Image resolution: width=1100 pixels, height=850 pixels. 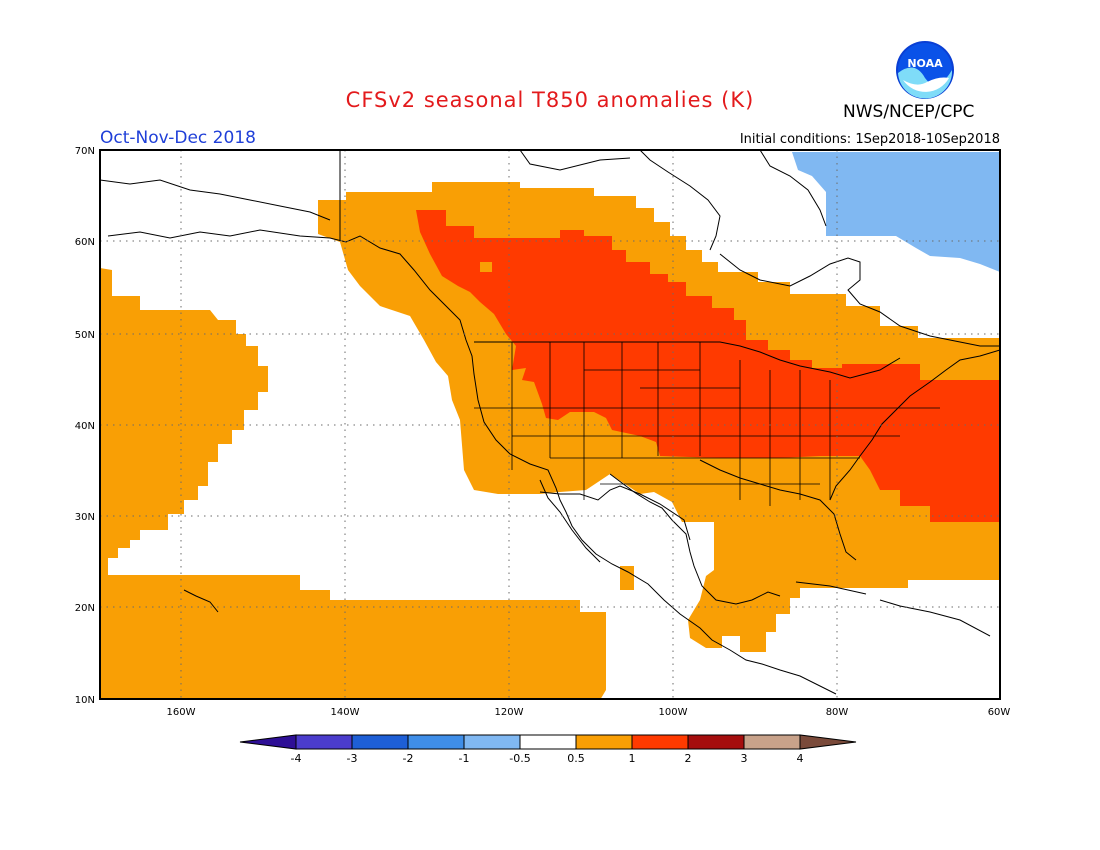 What do you see at coordinates (999, 712) in the screenshot?
I see `lon-label-60w: 60W` at bounding box center [999, 712].